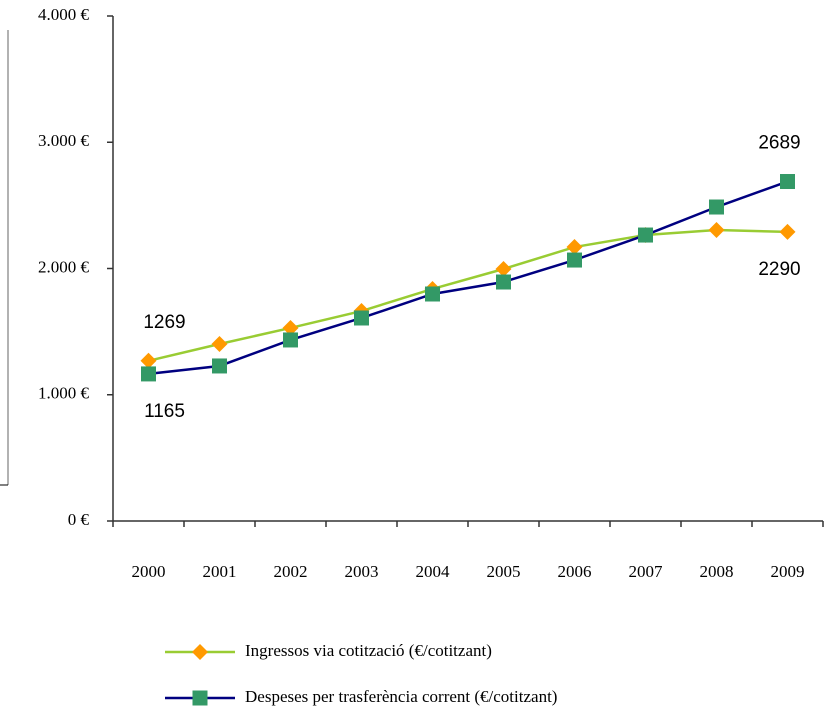  Describe the element at coordinates (291, 571) in the screenshot. I see `x-tick-label: 2002` at that location.